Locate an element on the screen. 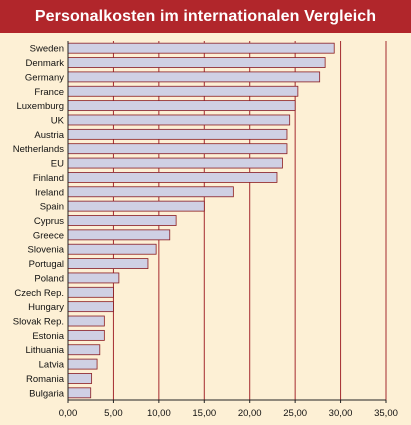 This screenshot has width=411, height=425. category-label: Romania is located at coordinates (45, 379).